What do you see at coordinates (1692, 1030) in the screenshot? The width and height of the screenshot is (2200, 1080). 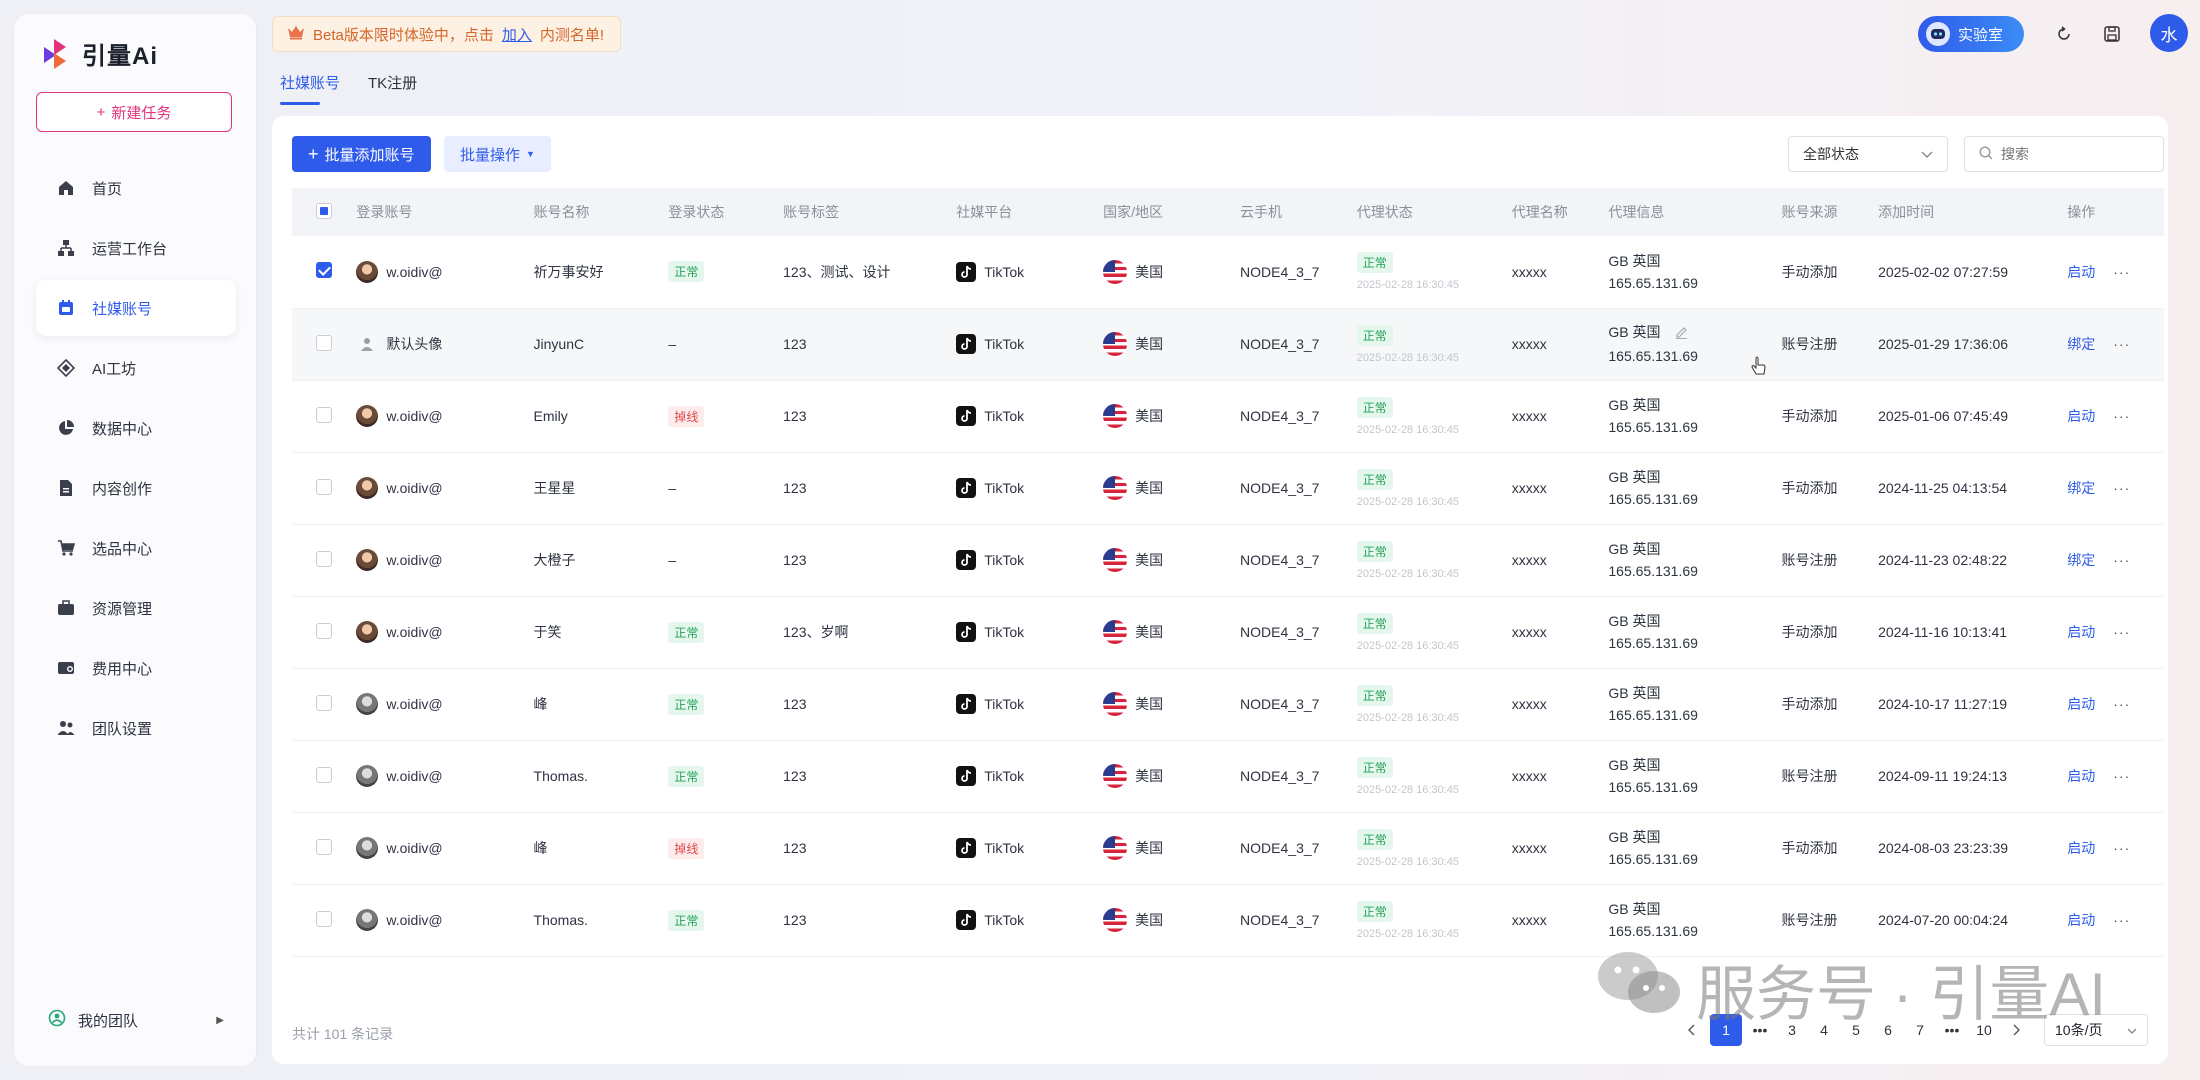 I see `prev-page-icon` at bounding box center [1692, 1030].